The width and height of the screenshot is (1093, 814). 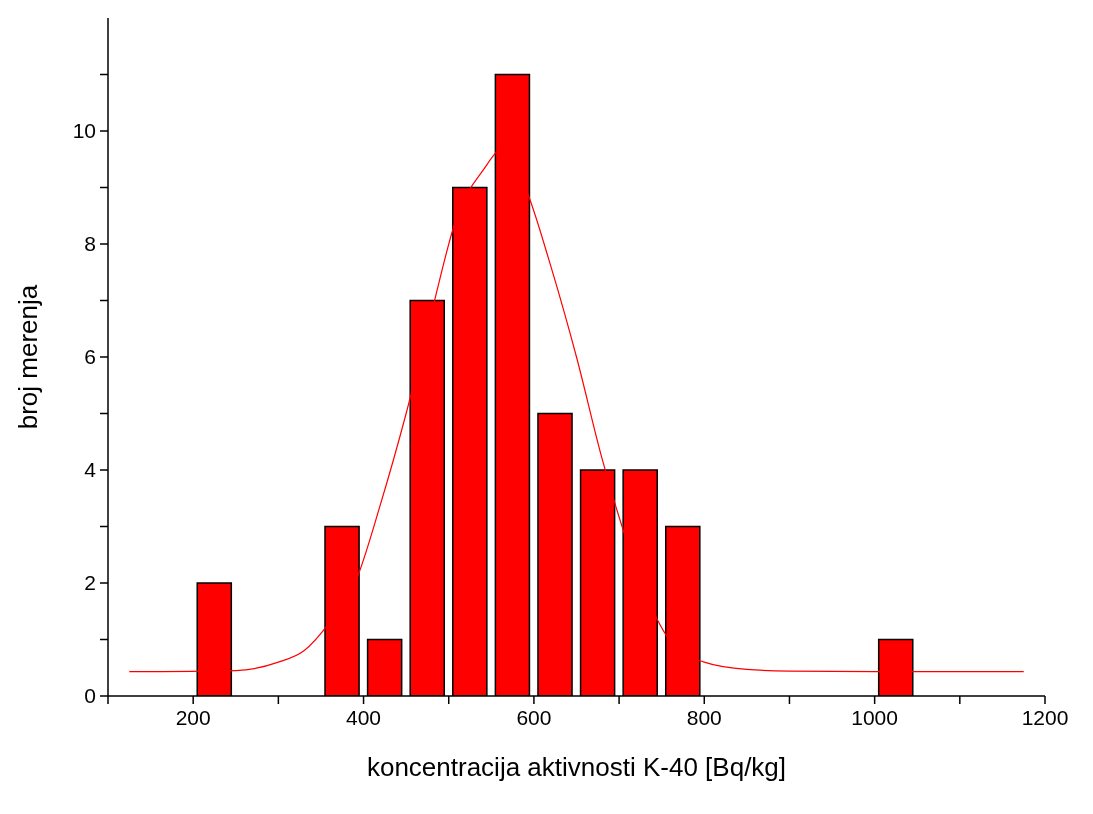 What do you see at coordinates (874, 717) in the screenshot?
I see `x-tick-label: 1000` at bounding box center [874, 717].